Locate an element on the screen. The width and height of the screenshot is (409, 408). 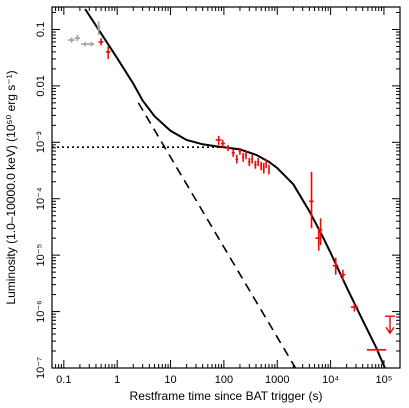
y-tick-label: 10⁻⁷ is located at coordinates (41, 368).